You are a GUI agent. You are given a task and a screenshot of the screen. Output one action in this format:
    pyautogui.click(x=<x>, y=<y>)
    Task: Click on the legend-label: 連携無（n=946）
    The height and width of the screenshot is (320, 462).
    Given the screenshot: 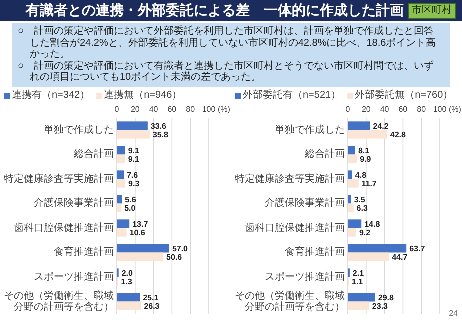 What is the action you would take?
    pyautogui.click(x=143, y=96)
    